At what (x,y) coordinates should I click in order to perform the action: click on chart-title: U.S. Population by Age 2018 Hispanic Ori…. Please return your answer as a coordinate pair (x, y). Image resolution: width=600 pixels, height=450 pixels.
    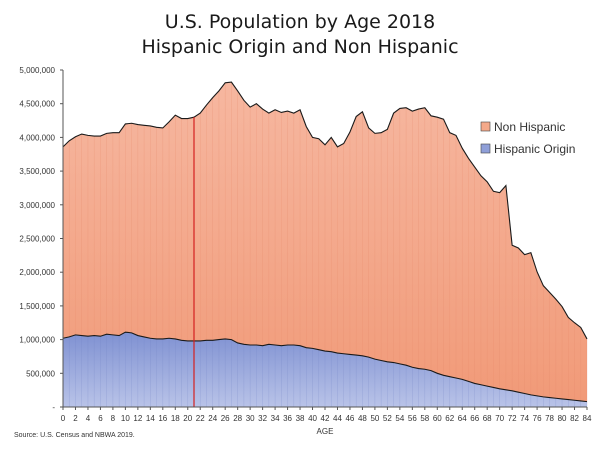
    Looking at the image, I should click on (300, 35).